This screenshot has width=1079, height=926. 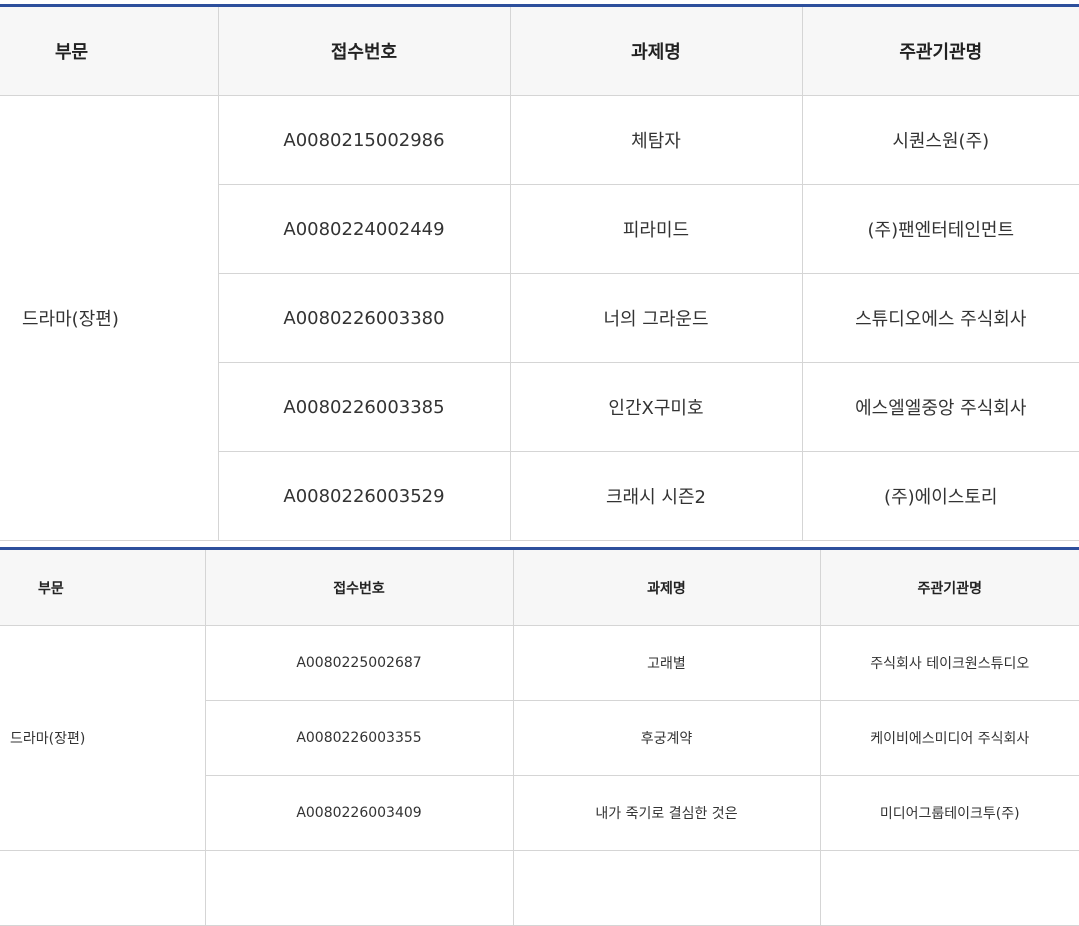 What do you see at coordinates (949, 738) in the screenshot?
I see `org-cell: 케이비에스미디어 주식회사` at bounding box center [949, 738].